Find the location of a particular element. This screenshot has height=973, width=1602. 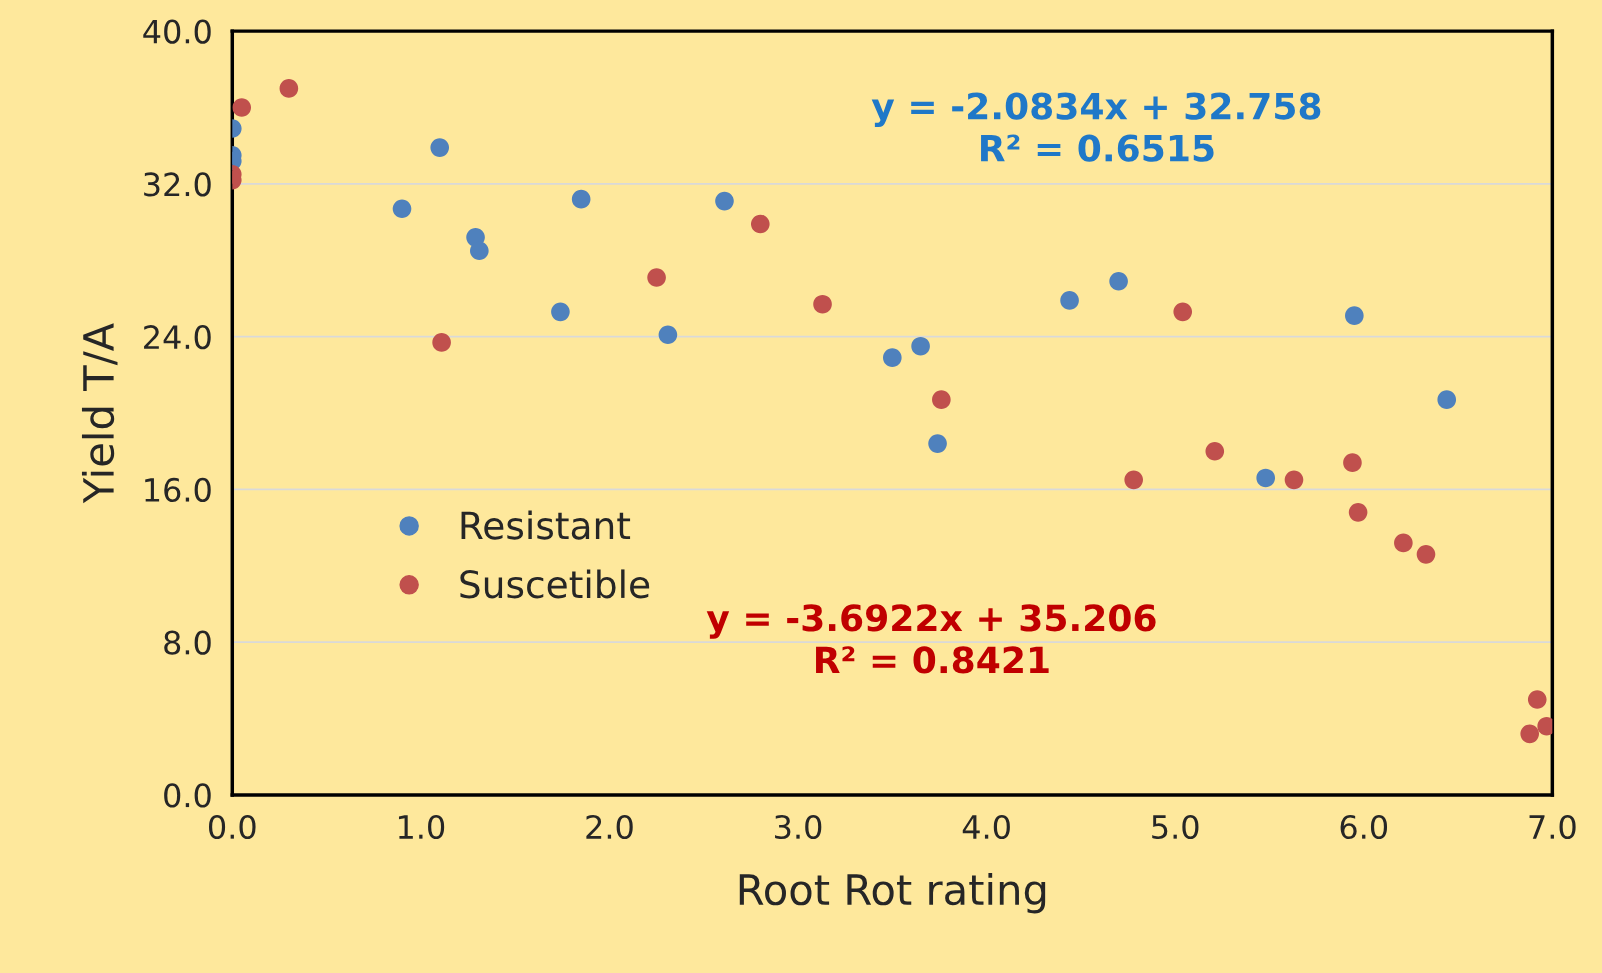

annotation: y = -2.0834x + 32.758 R² = 0.6515 is located at coordinates (1096, 127).